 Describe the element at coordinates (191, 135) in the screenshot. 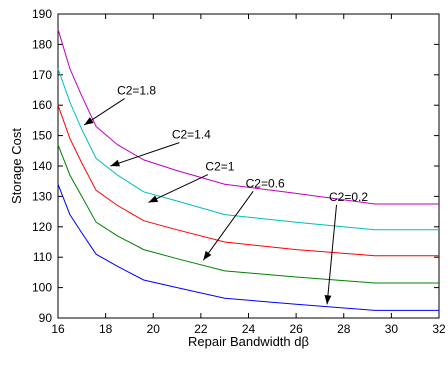

I see `annotation-label: C2=1.4` at that location.